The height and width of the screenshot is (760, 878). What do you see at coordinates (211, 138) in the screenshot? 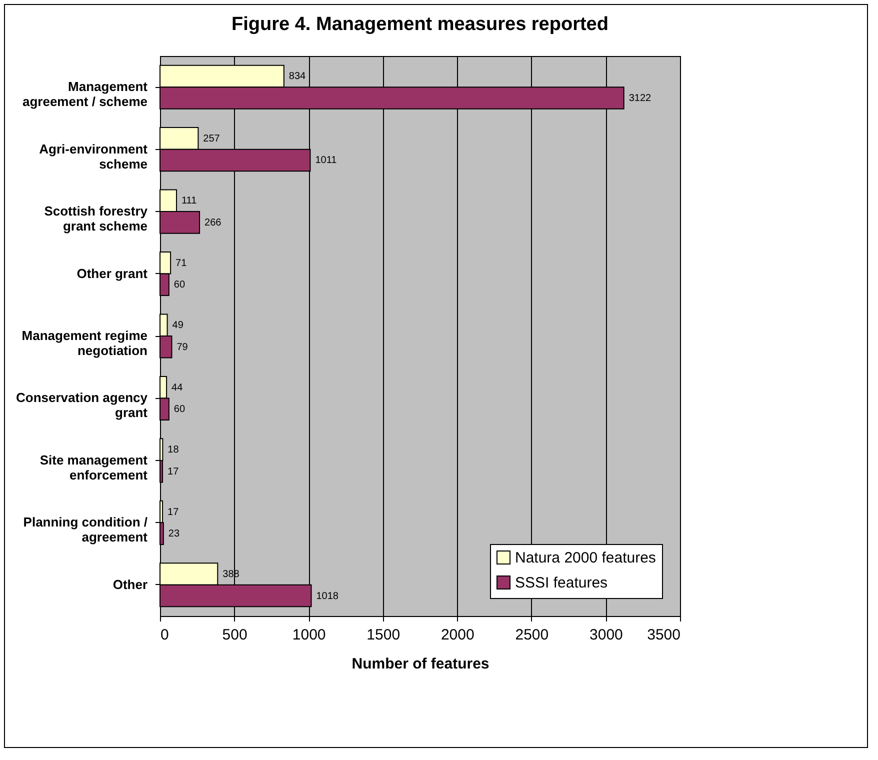
I see `data-label: 257` at bounding box center [211, 138].